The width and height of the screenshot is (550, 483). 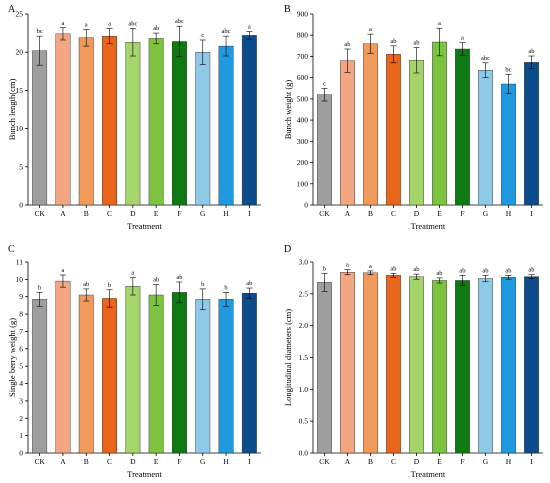 I want to click on y-tick-label: 200, so click(x=303, y=162).